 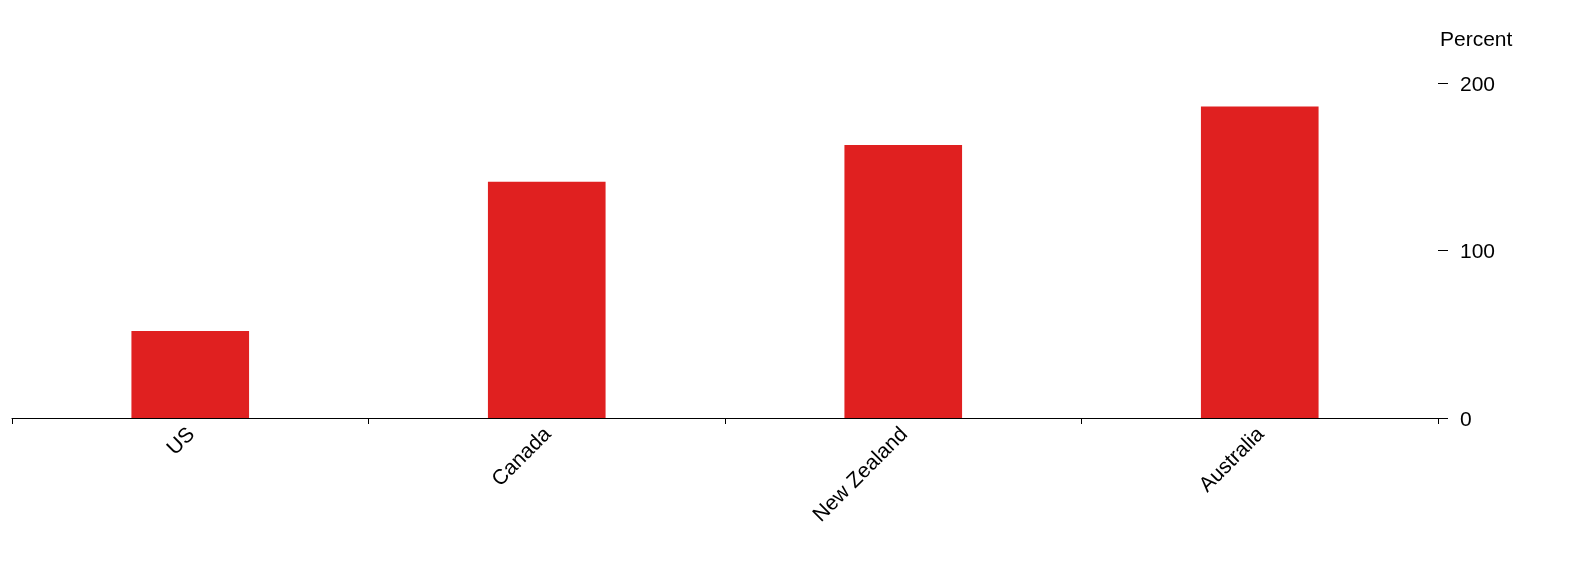 I want to click on y-tick-label: 100, so click(x=1478, y=250).